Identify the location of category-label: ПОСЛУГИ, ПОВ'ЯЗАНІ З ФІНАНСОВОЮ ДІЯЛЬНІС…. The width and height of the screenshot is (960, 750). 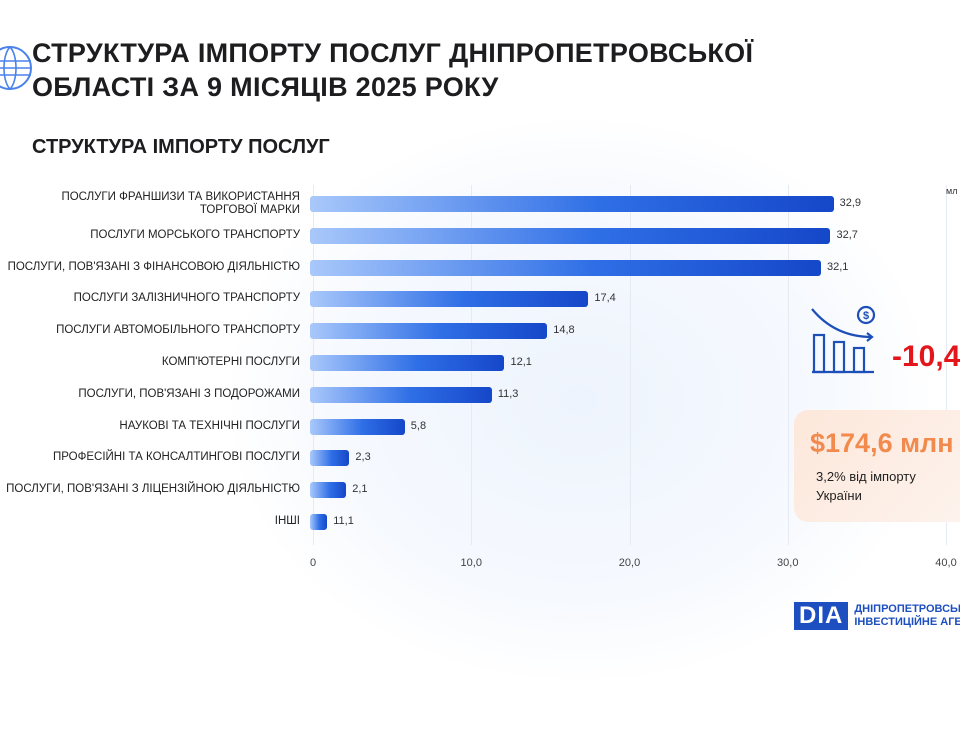
(153, 266).